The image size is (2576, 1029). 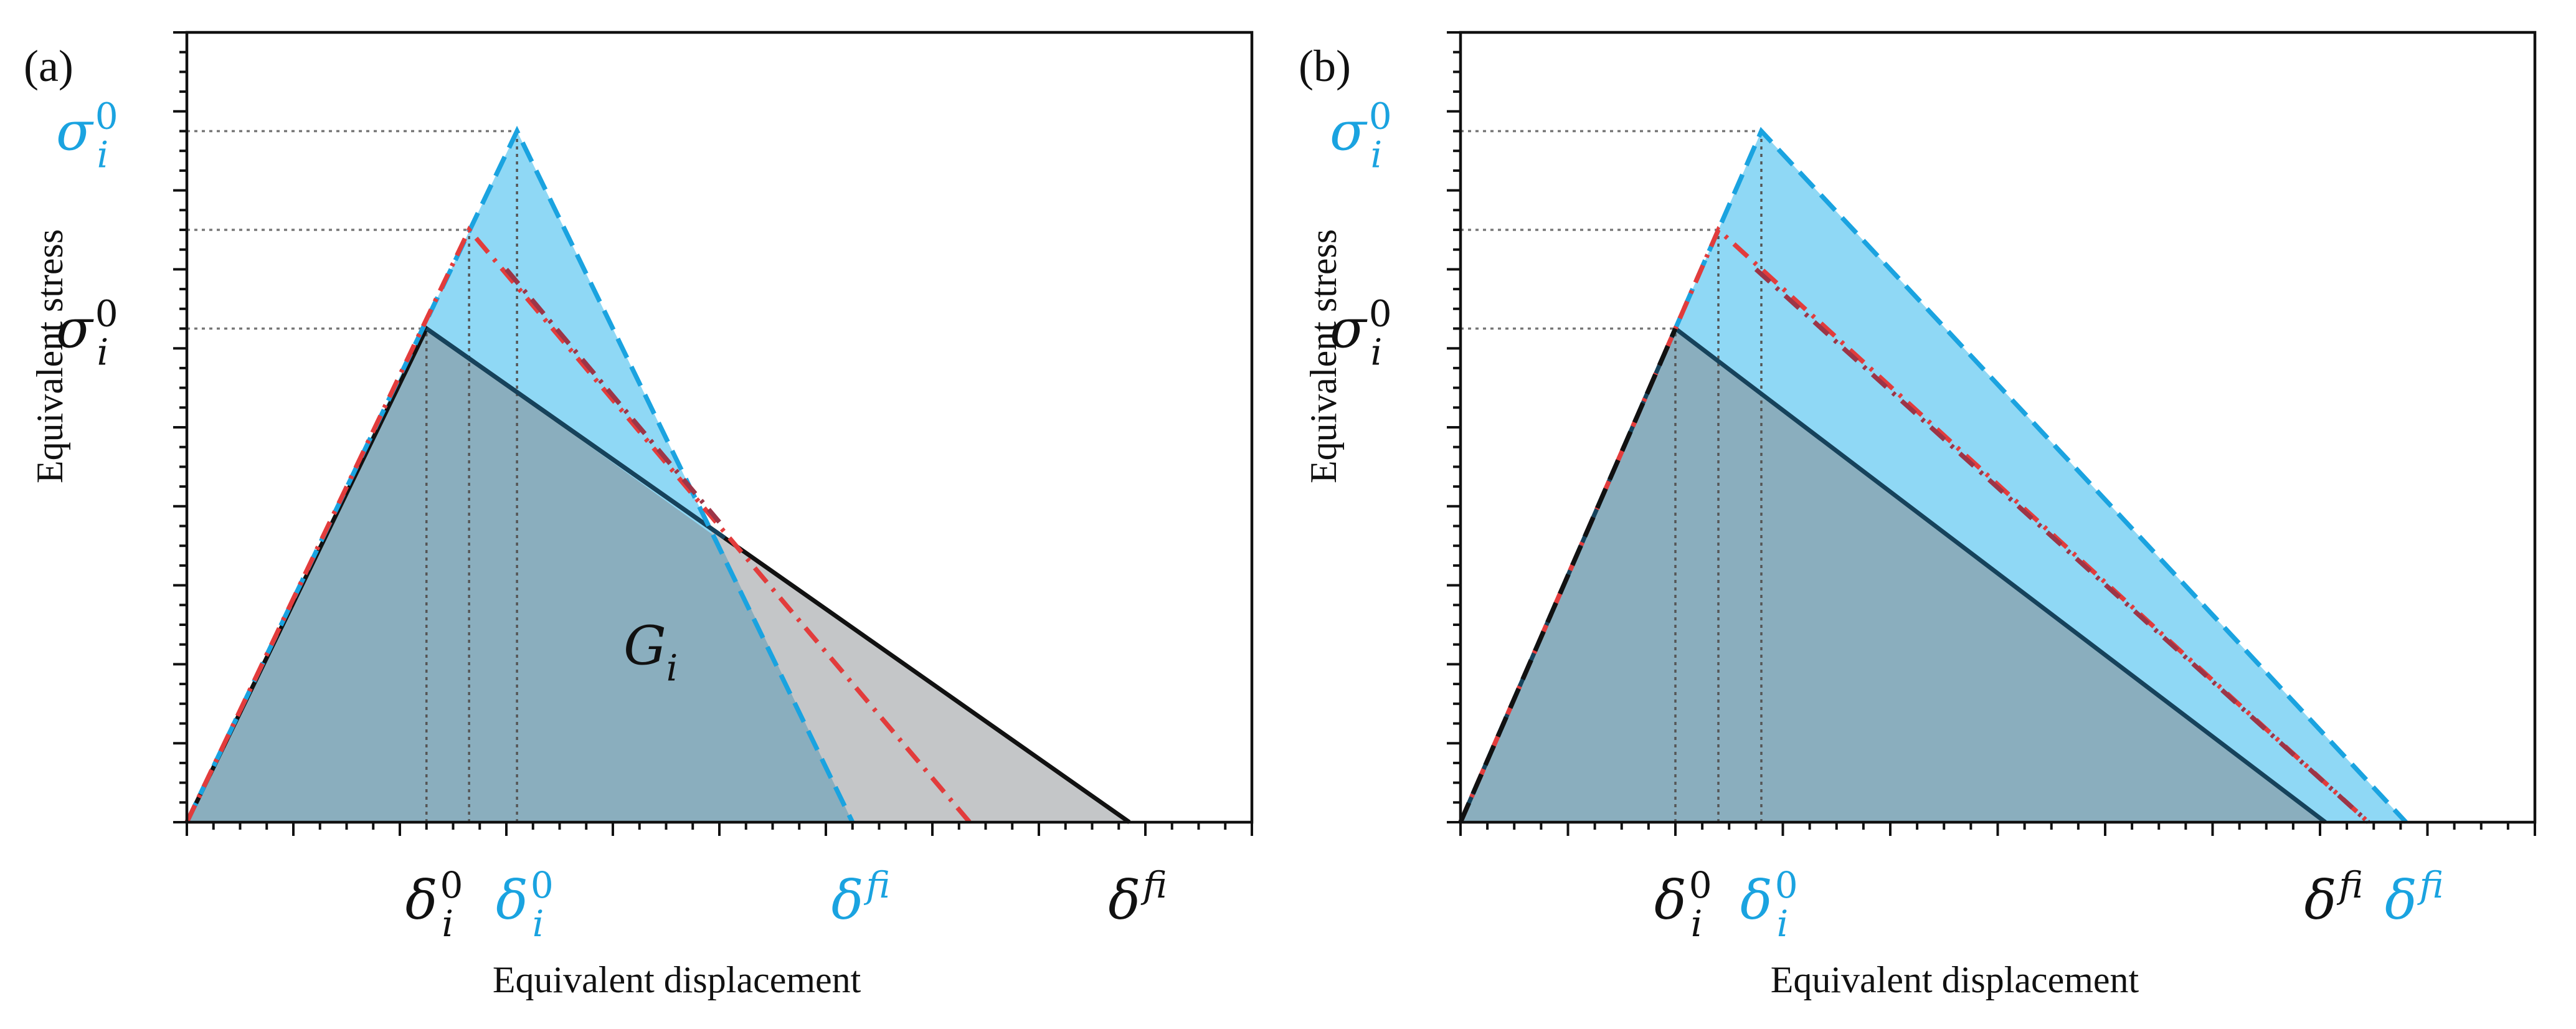 What do you see at coordinates (1325, 66) in the screenshot?
I see `panel-label: (b)` at bounding box center [1325, 66].